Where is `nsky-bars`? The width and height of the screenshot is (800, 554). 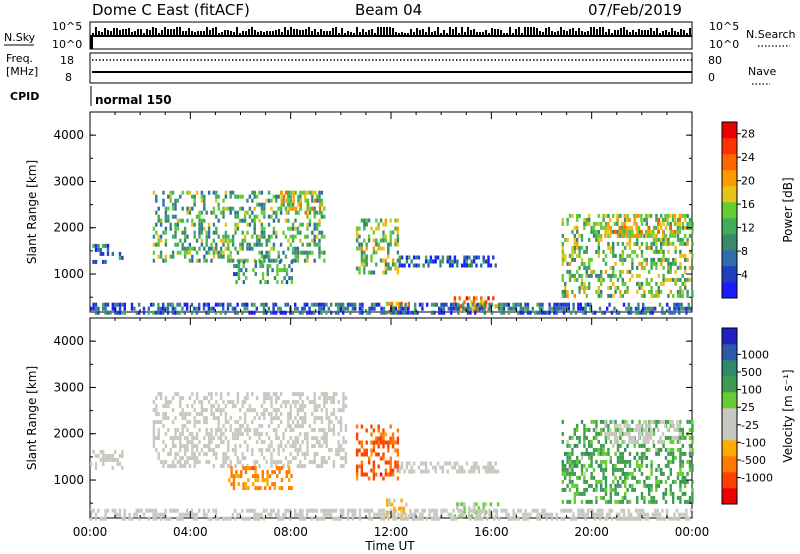
nsky-bars is located at coordinates (390, 38).